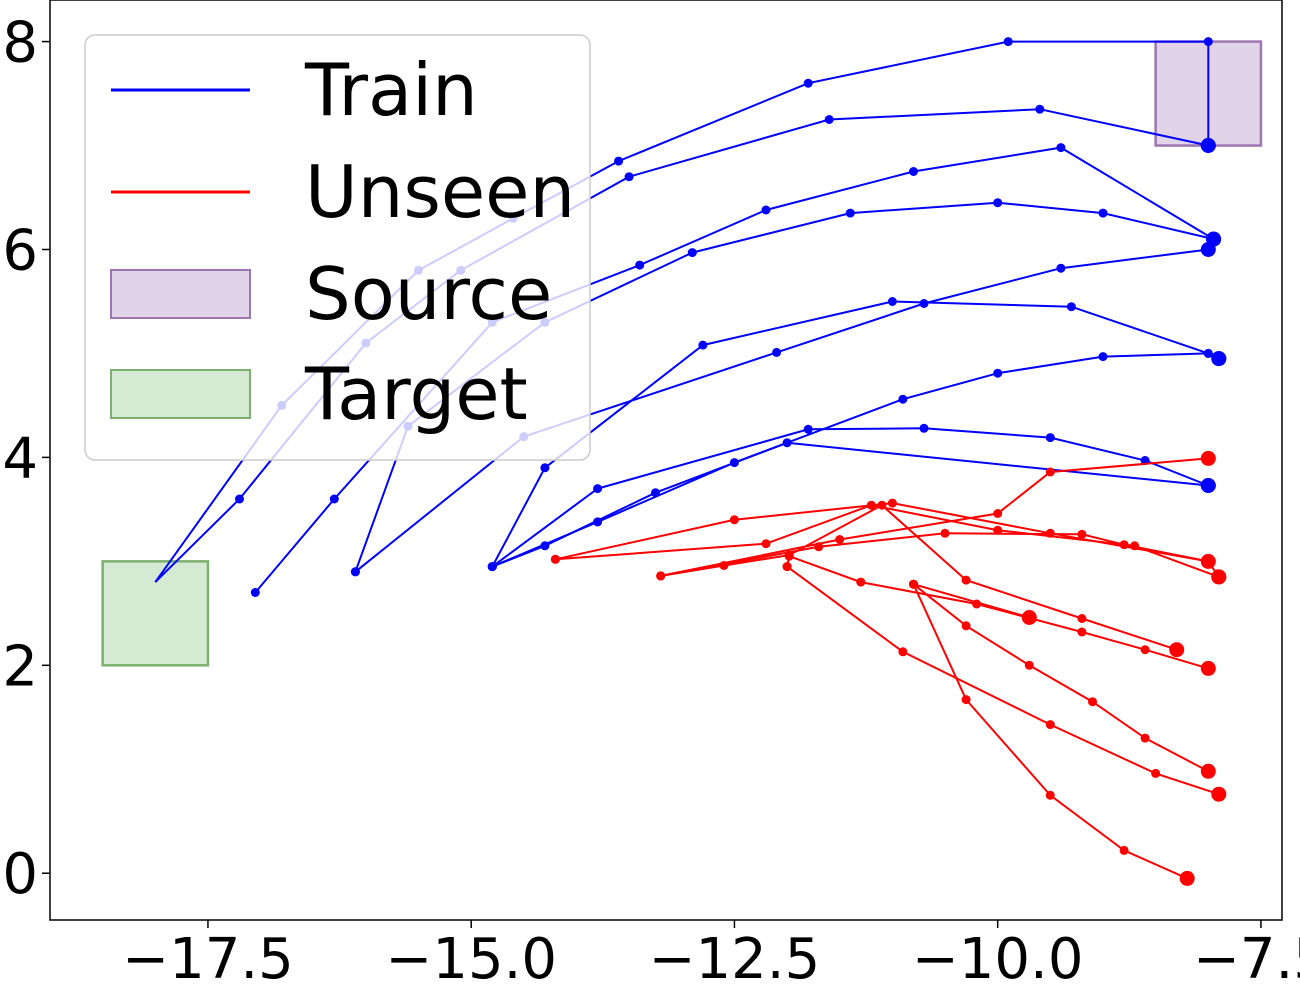 This screenshot has width=1300, height=990. What do you see at coordinates (180, 294) in the screenshot?
I see `legend-swatch-source` at bounding box center [180, 294].